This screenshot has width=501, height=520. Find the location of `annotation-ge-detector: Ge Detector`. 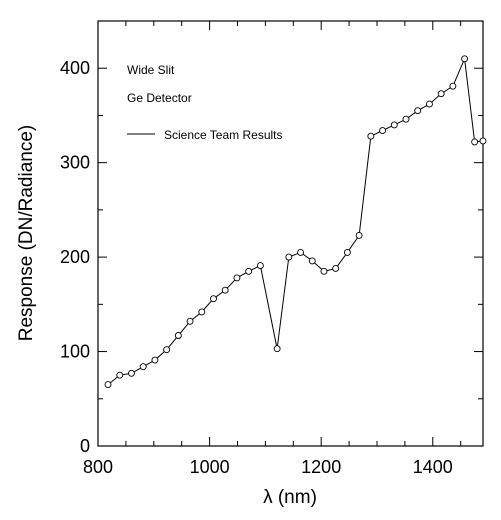

annotation-ge-detector: Ge Detector is located at coordinates (159, 98).